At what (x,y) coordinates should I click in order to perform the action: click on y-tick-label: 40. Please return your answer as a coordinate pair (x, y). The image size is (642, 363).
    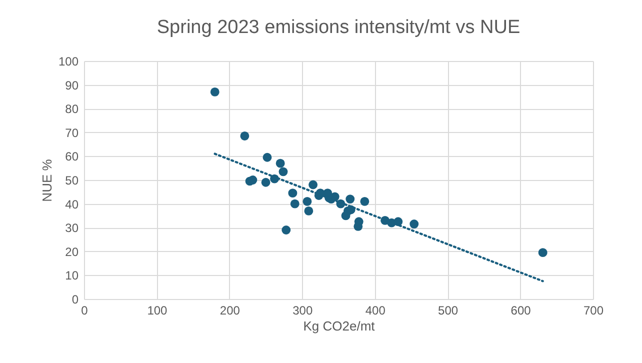
    Looking at the image, I should click on (72, 204).